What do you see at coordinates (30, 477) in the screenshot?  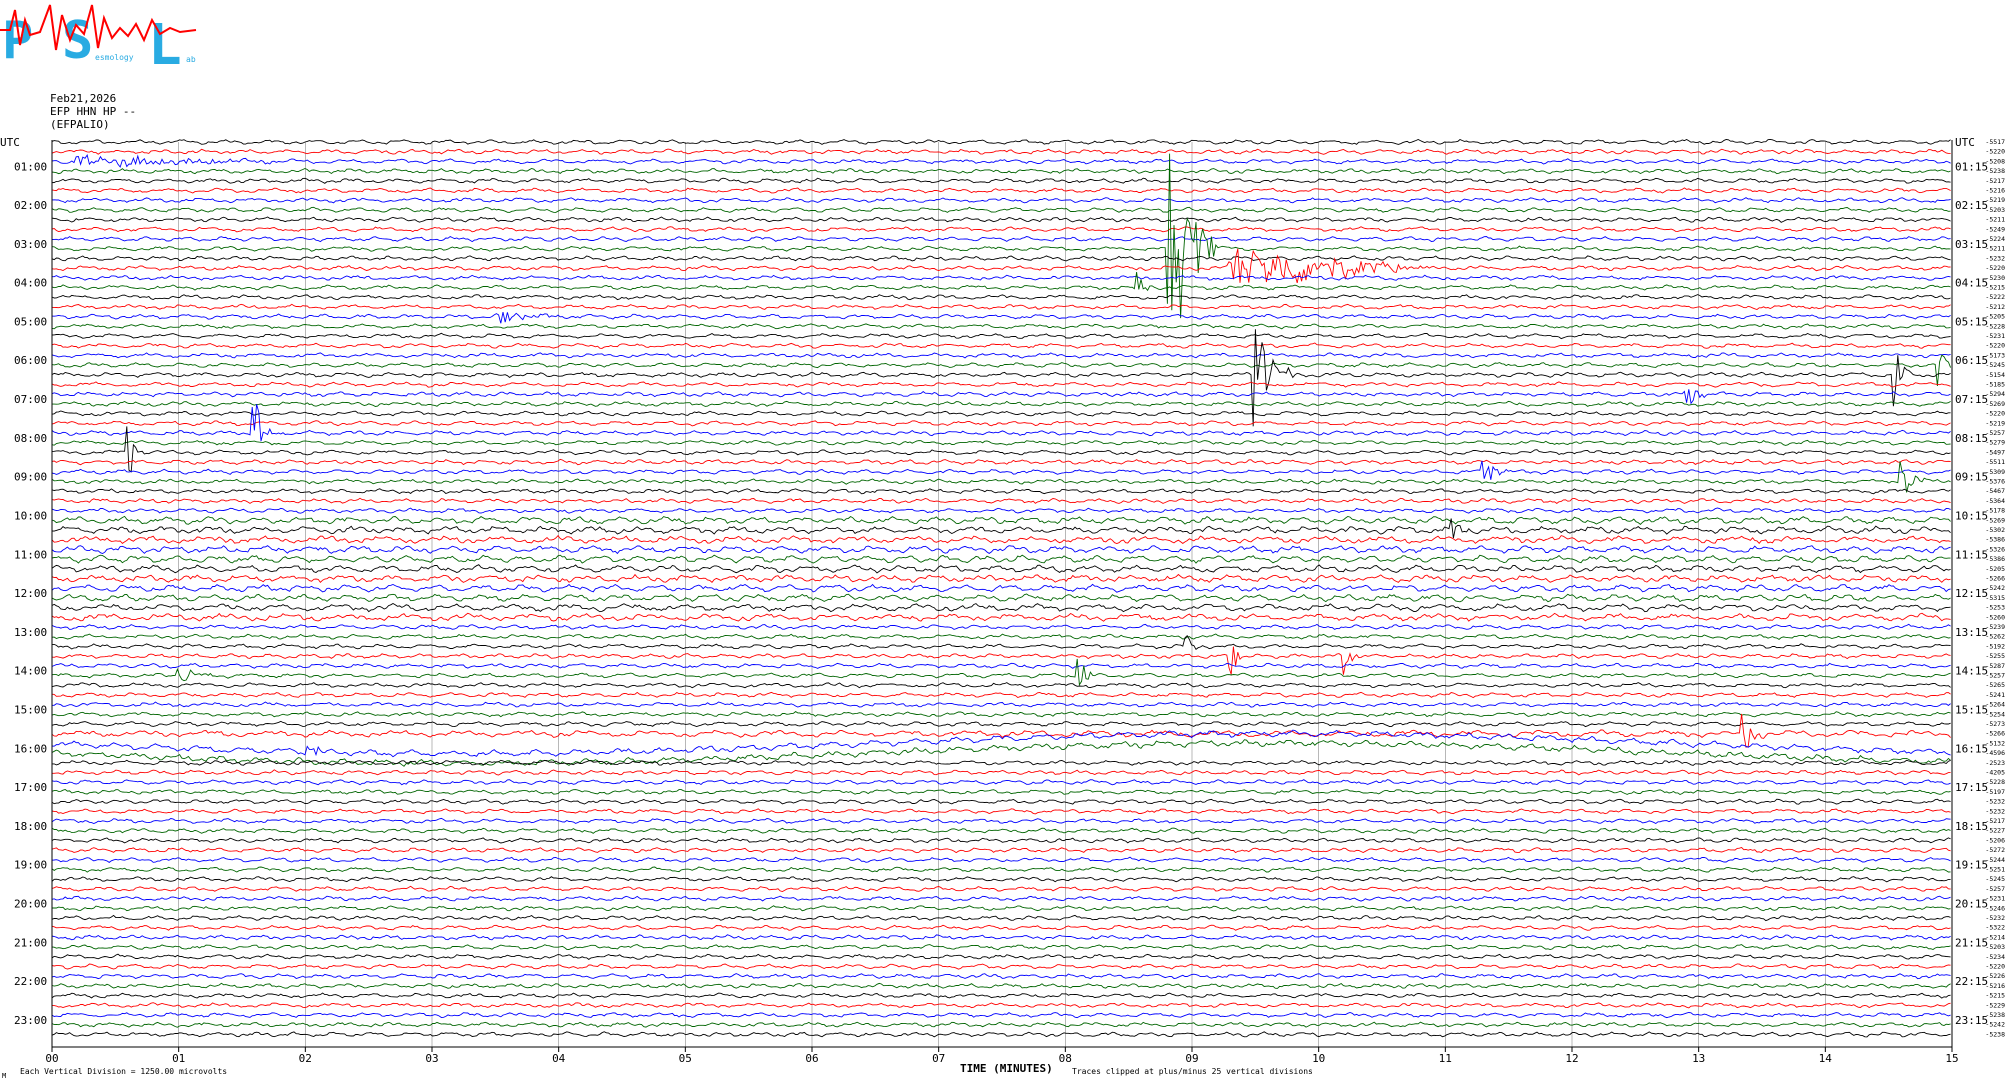 I see `left-hour-label: 09:00` at bounding box center [30, 477].